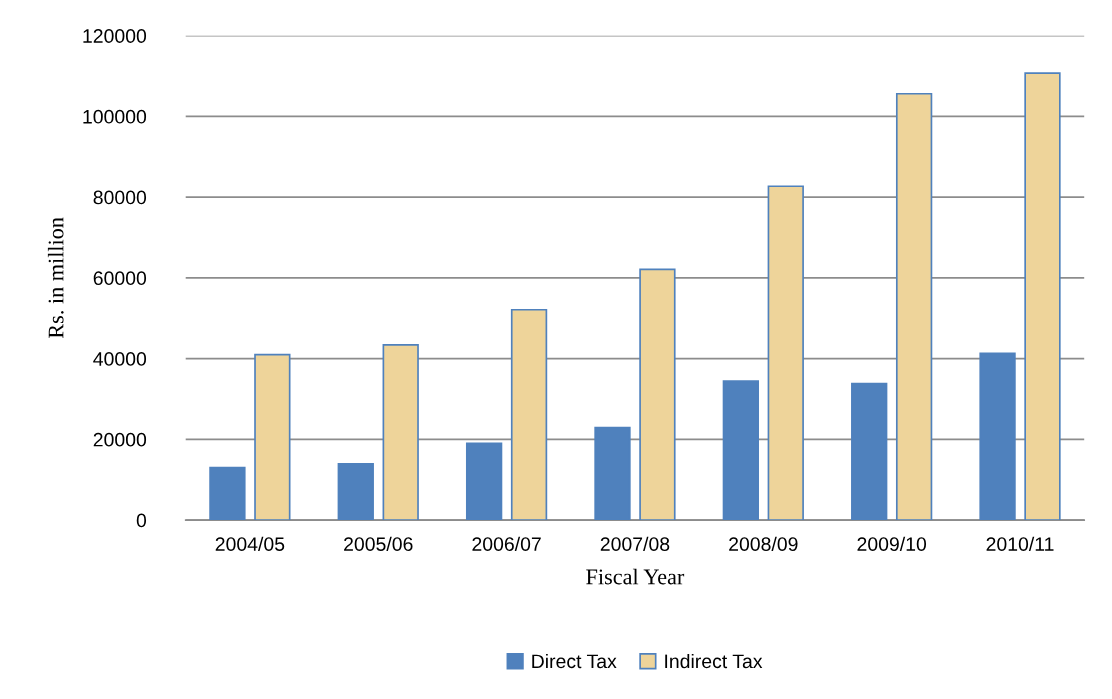 The image size is (1112, 699). I want to click on x-tick-label: 2008/09, so click(763, 544).